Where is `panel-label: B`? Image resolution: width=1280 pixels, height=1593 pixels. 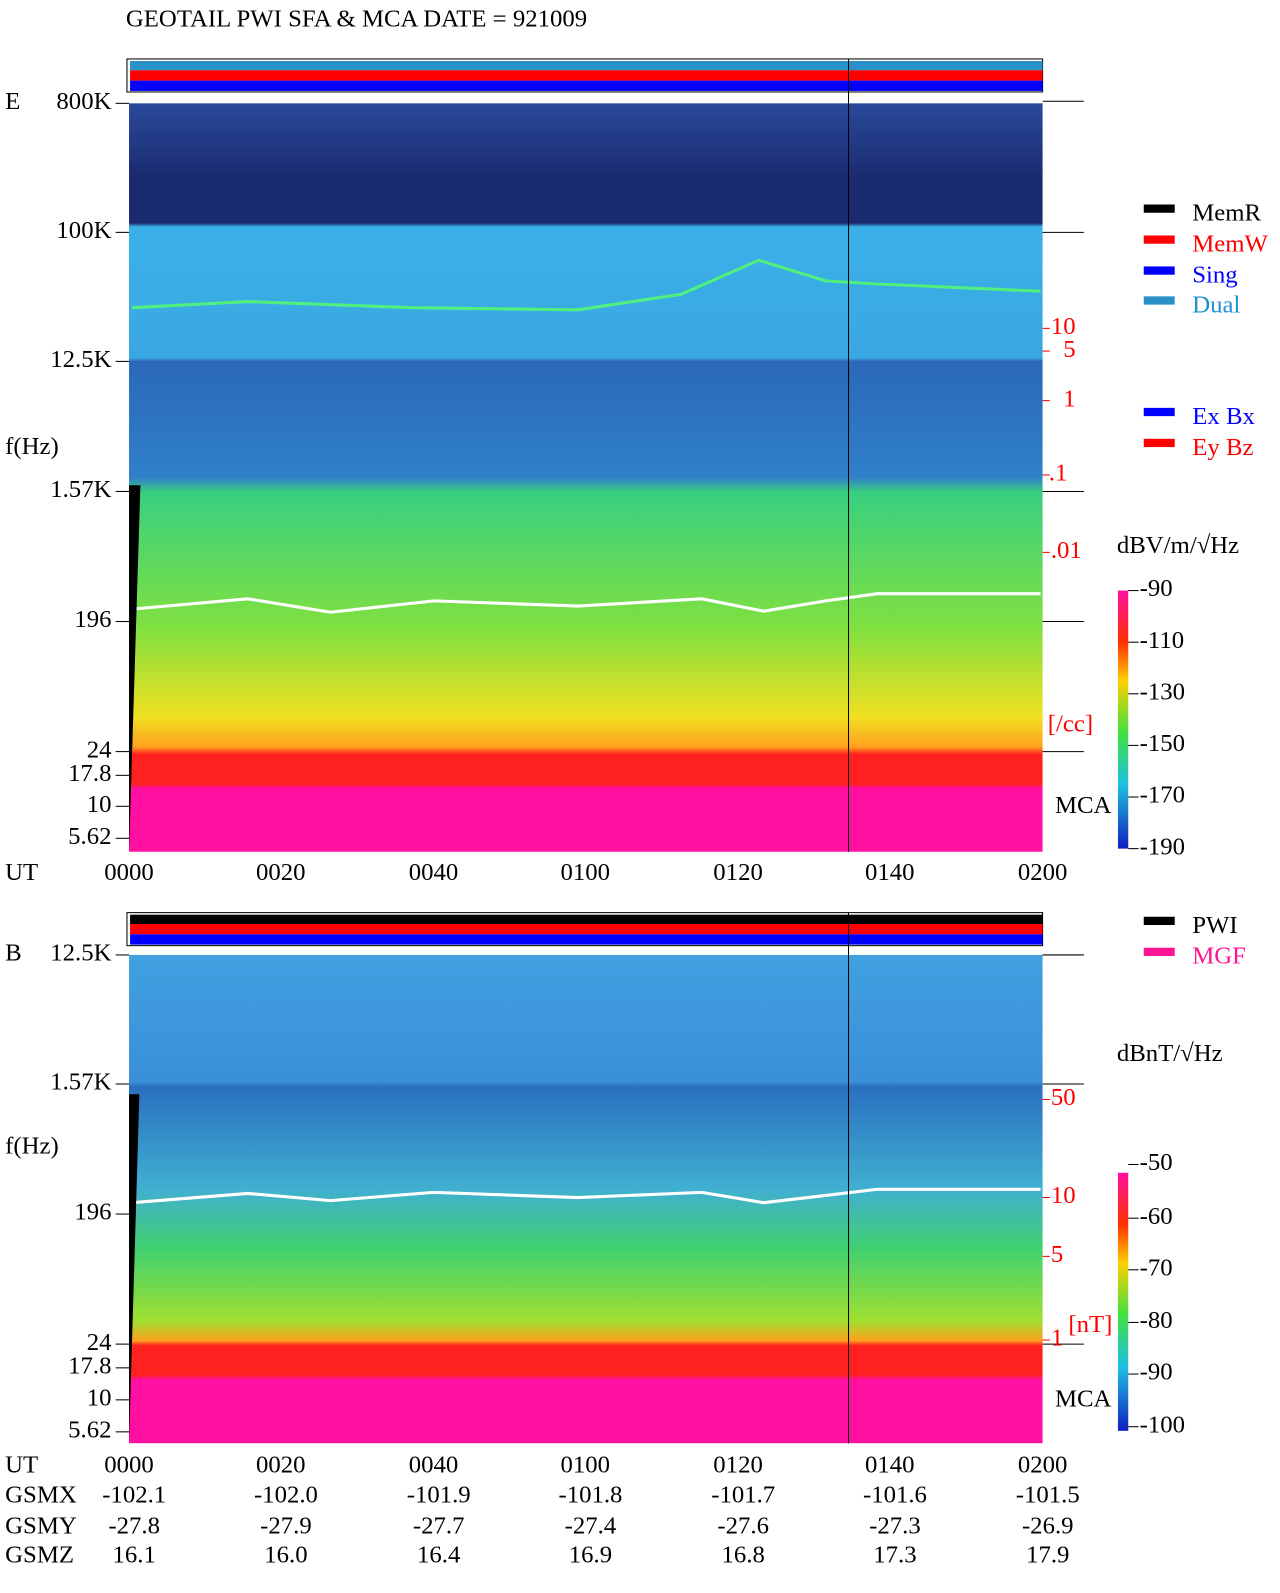 panel-label: B is located at coordinates (13, 953).